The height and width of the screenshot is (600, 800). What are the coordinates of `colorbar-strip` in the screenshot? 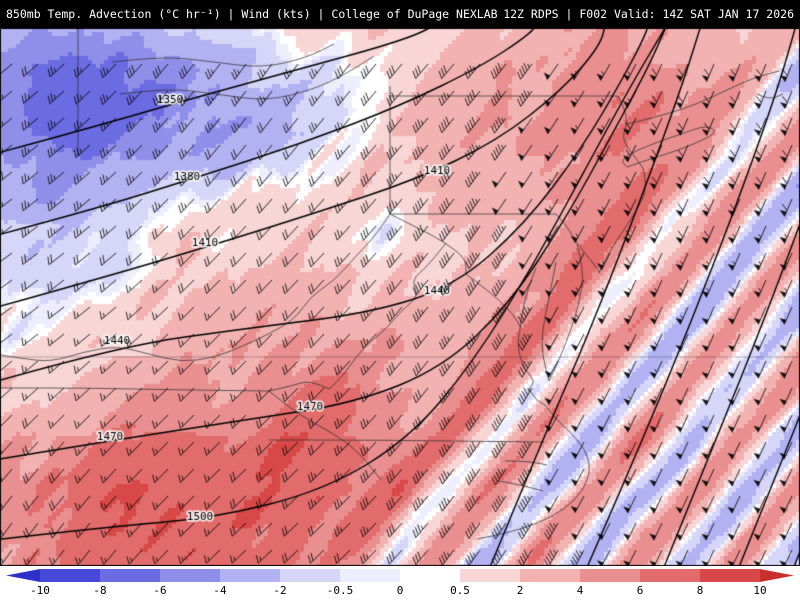 It's located at (400, 575).